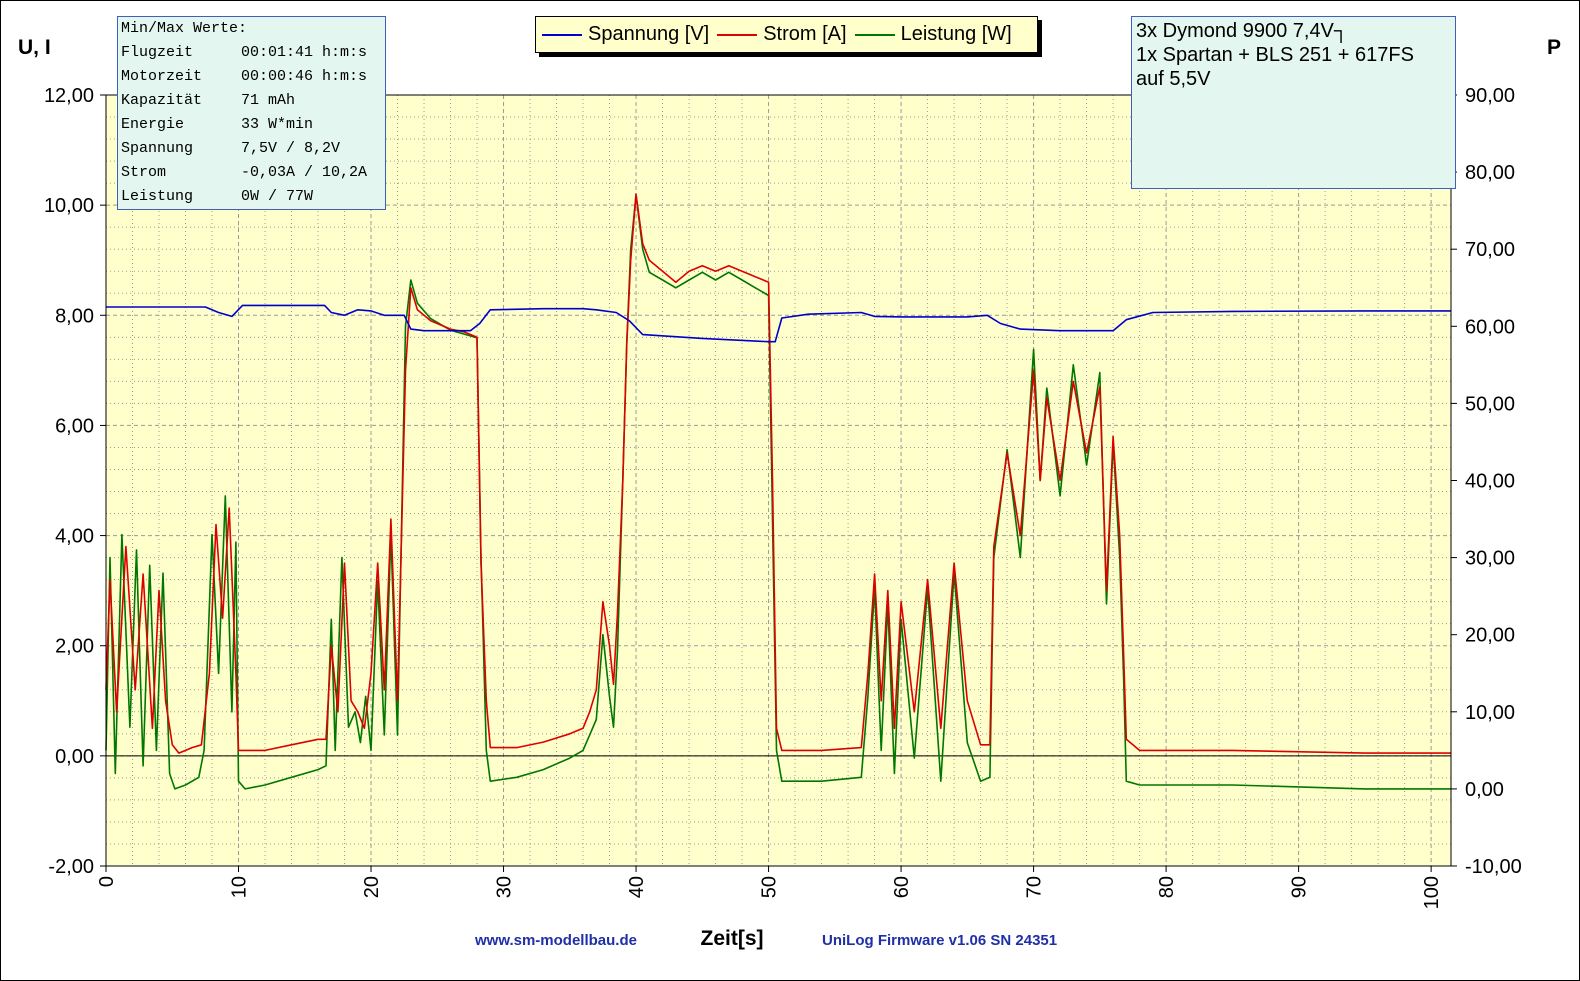 This screenshot has height=981, width=1580. Describe the element at coordinates (74, 426) in the screenshot. I see `tick-label-left: 6,00` at that location.